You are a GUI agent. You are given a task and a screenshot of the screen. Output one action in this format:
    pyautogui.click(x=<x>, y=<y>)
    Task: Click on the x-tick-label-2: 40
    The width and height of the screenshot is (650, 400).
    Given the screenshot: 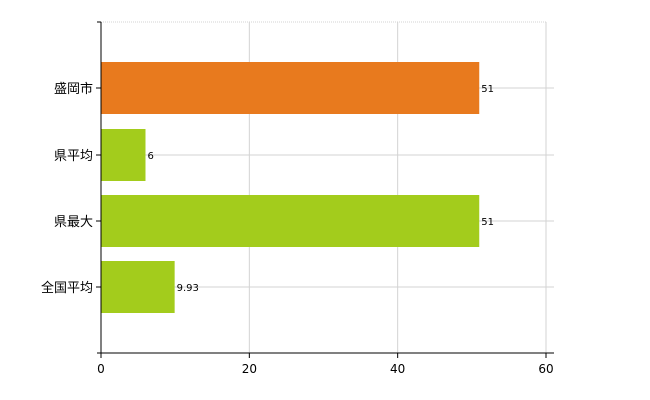 What is the action you would take?
    pyautogui.click(x=397, y=369)
    